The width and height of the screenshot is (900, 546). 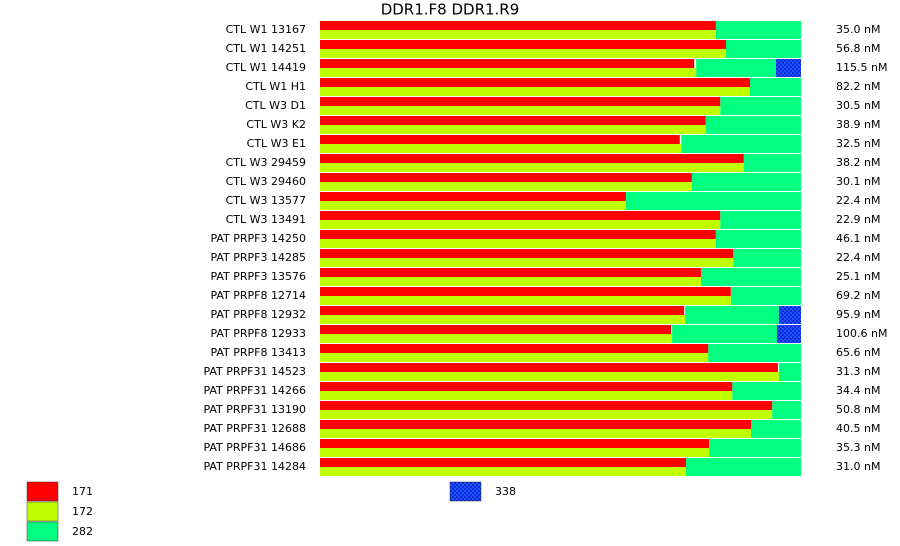 I want to click on concentration: 30.1 nM, so click(x=858, y=181).